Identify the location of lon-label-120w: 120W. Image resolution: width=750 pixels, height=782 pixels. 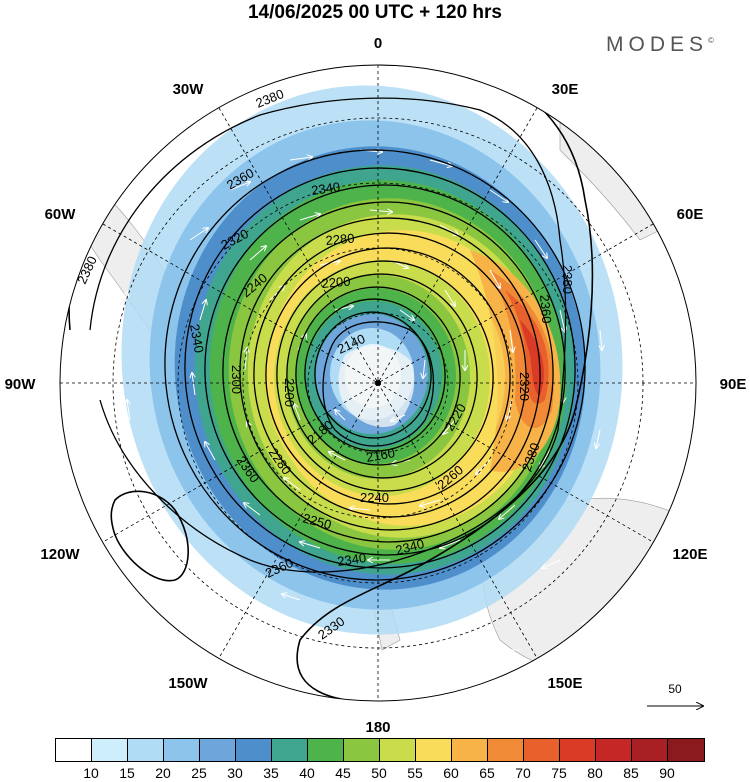
(60, 554).